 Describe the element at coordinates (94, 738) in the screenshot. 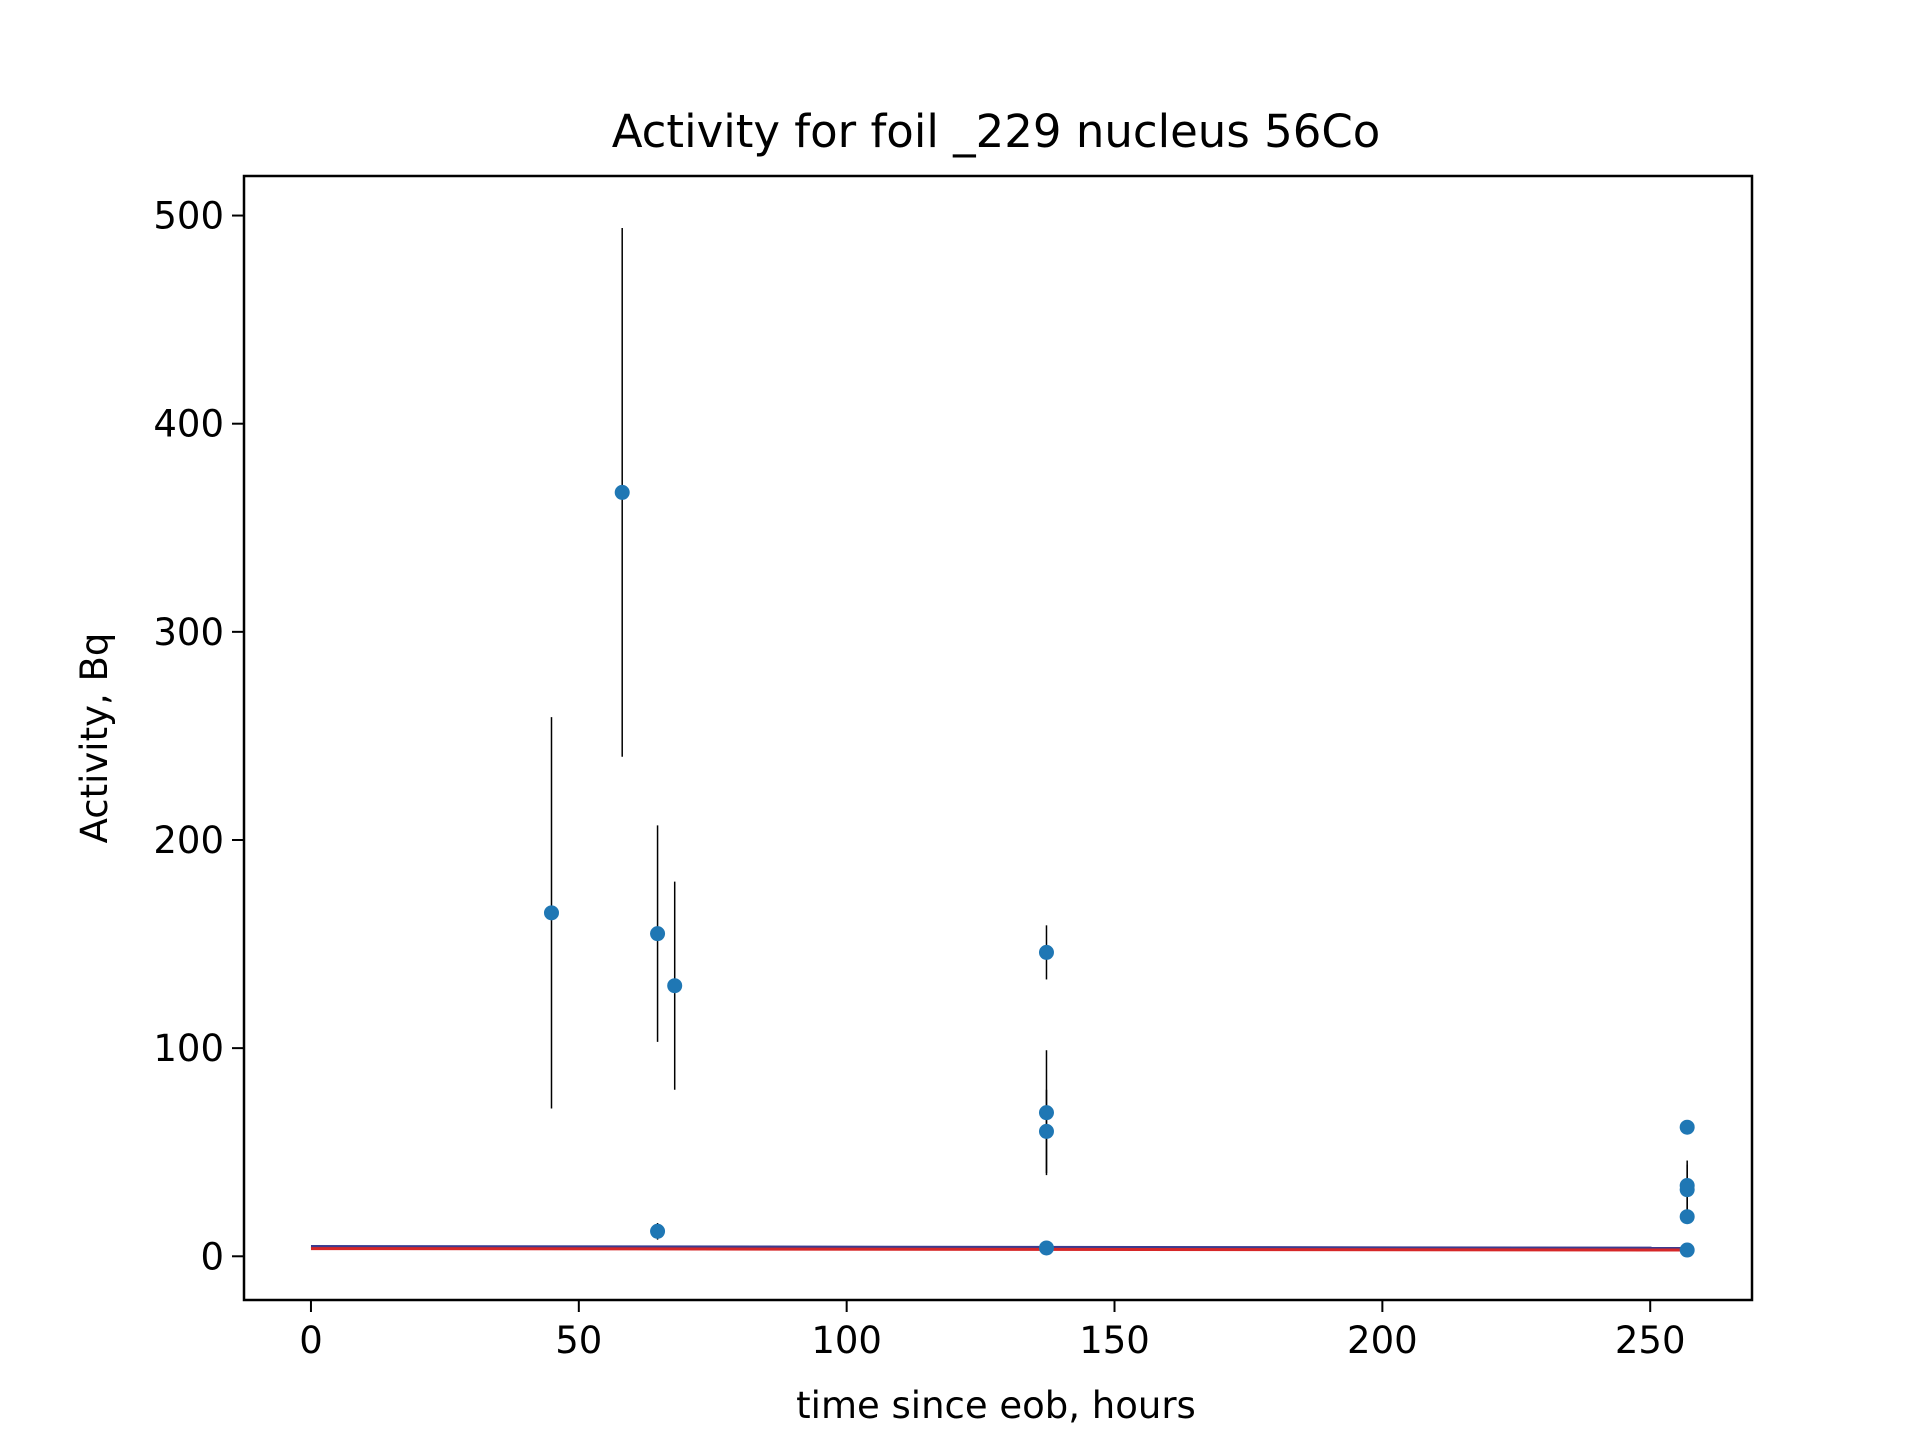

I see `y-axis-label: Activity, Bq` at that location.